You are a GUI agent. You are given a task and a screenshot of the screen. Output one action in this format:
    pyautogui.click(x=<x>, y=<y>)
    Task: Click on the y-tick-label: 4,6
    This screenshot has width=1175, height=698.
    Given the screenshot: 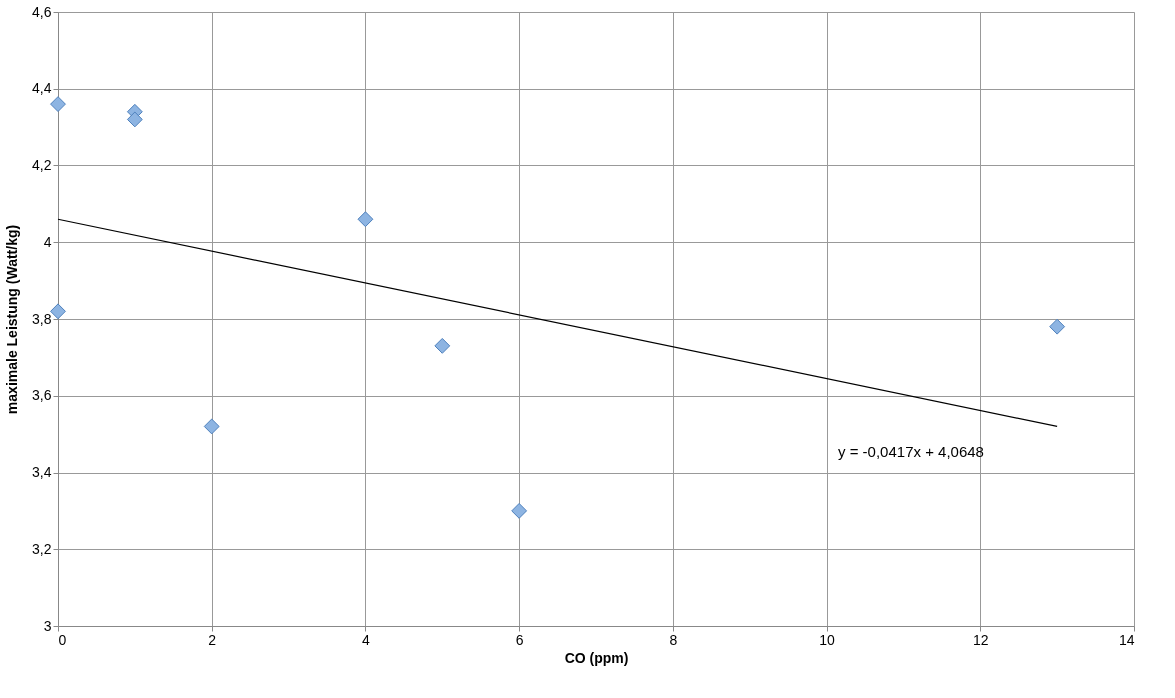 What is the action you would take?
    pyautogui.click(x=42, y=11)
    